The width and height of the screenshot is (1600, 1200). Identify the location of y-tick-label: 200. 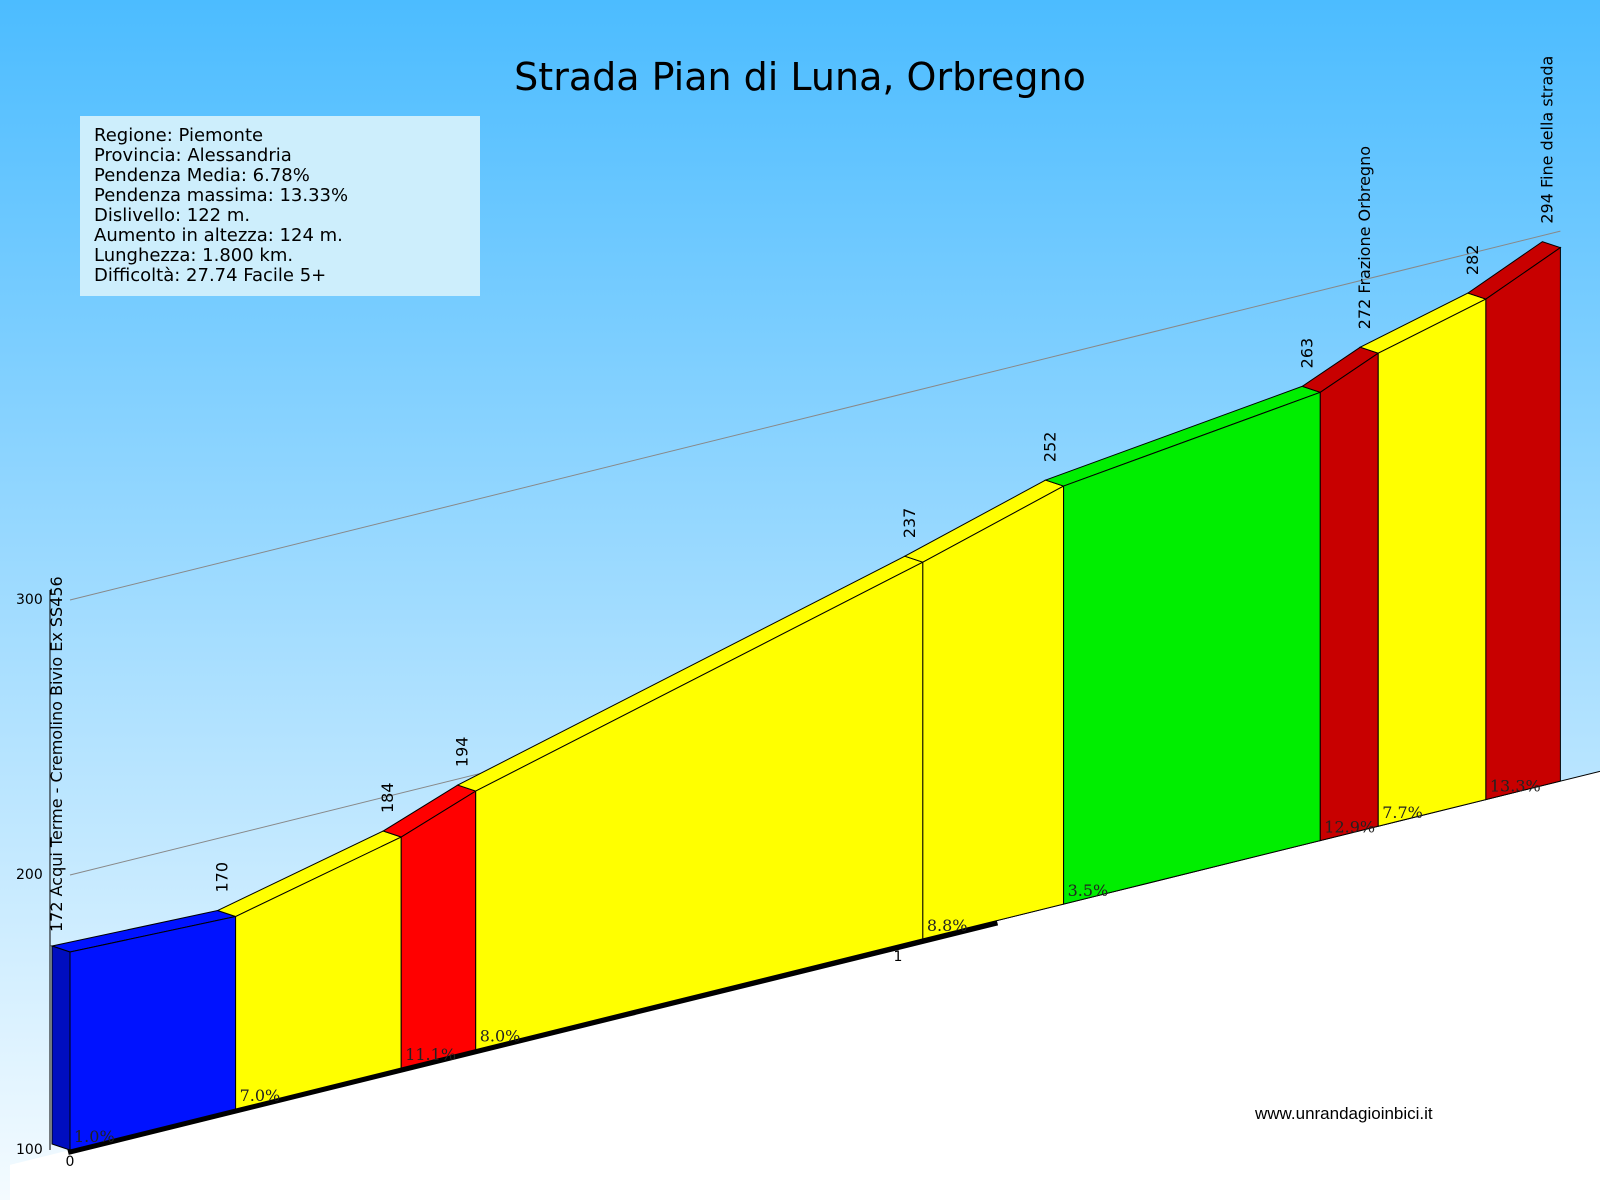
(29, 875).